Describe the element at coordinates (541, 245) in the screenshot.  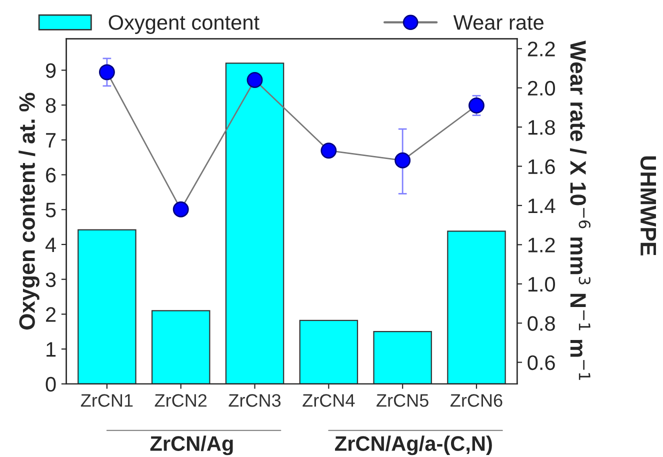
I see `y2-tick-label: 1.2` at that location.